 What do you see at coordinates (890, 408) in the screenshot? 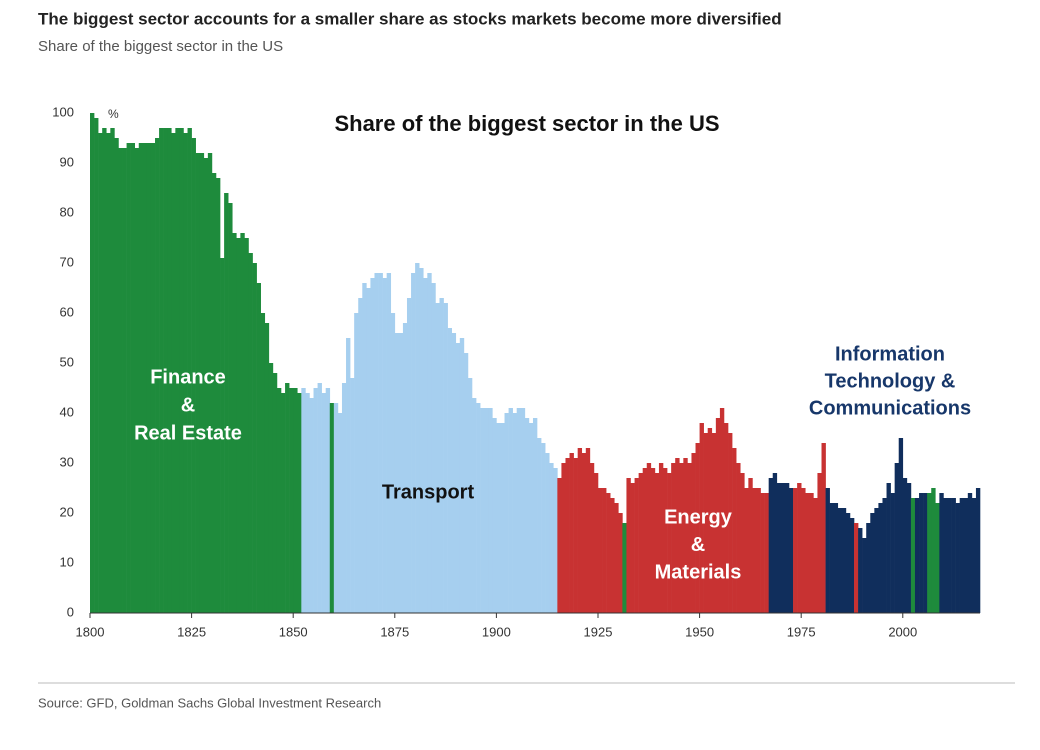
I see `annotation: Communications` at bounding box center [890, 408].